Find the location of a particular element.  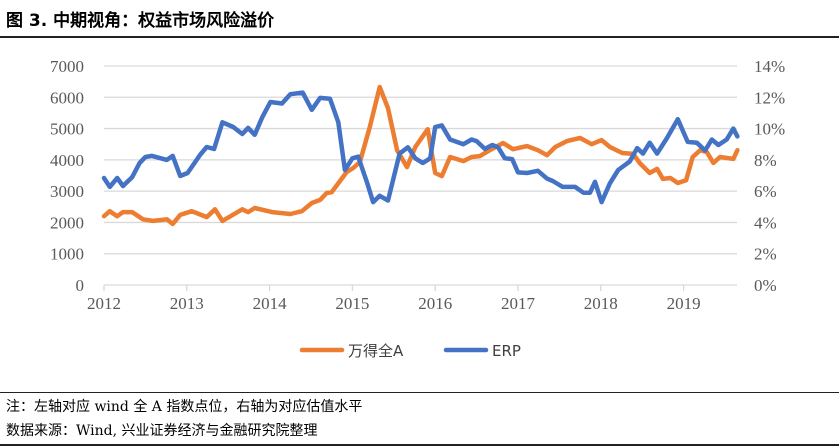

y2-tick-label: 12% is located at coordinates (769, 97).